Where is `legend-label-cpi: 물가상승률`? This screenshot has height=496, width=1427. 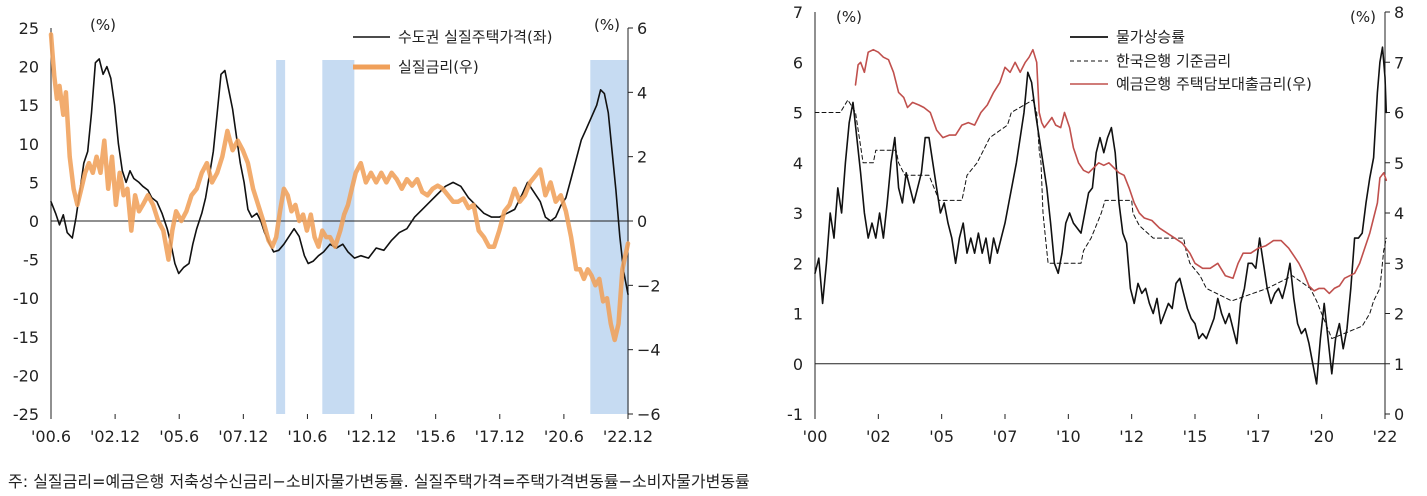
legend-label-cpi: 물가상승률 is located at coordinates (1150, 37).